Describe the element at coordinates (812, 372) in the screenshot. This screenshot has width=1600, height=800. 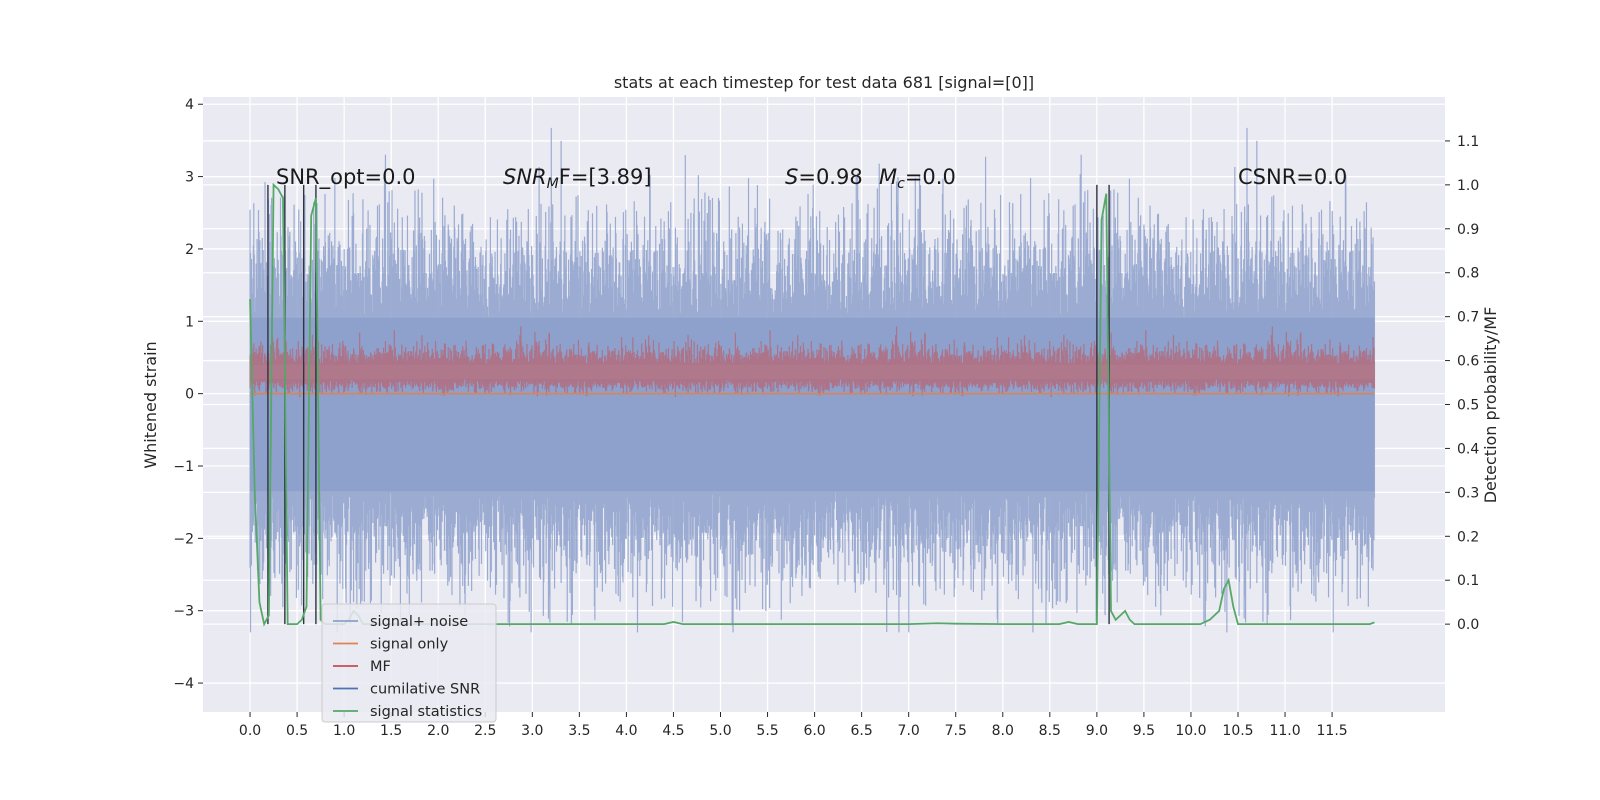
I see `series-mf-core` at that location.